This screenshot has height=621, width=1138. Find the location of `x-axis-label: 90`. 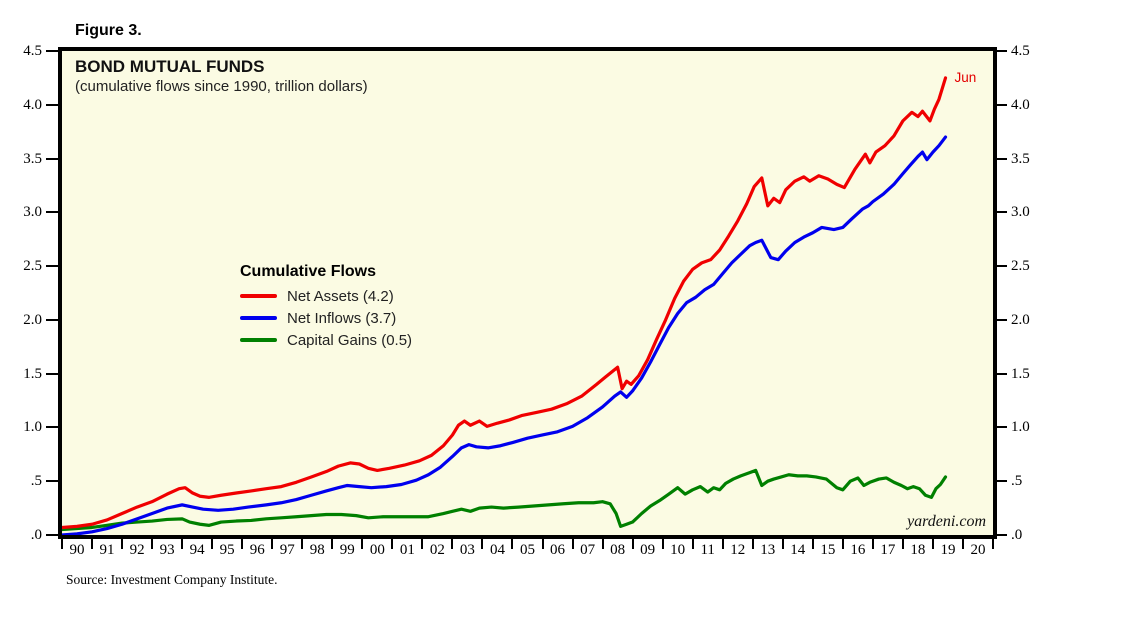

x-axis-label: 90 is located at coordinates (77, 550).